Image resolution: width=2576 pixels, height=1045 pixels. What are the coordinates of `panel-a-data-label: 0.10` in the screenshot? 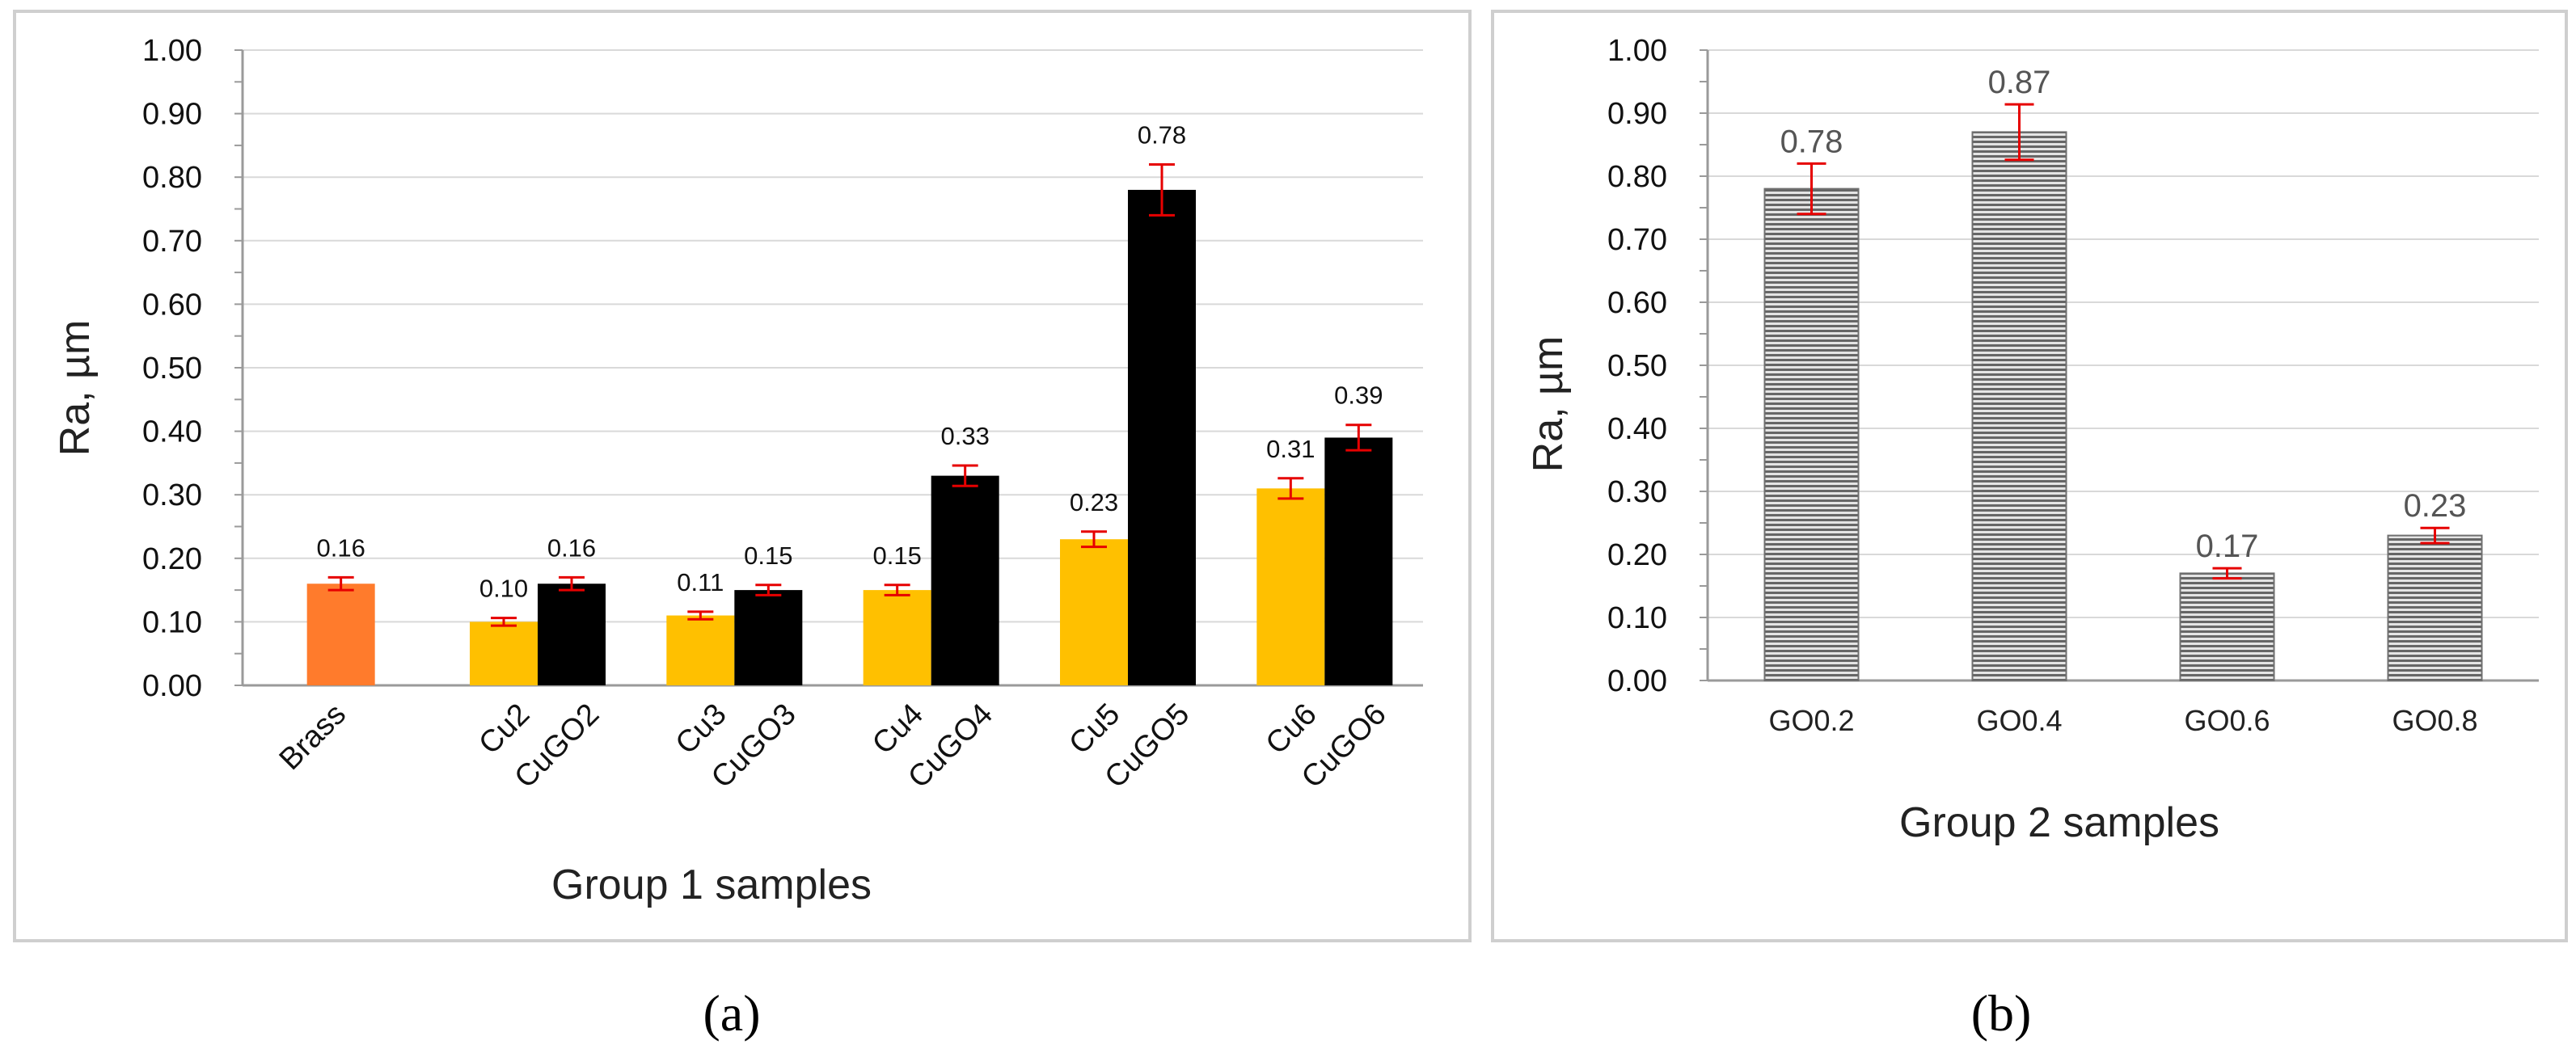 It's located at (503, 589).